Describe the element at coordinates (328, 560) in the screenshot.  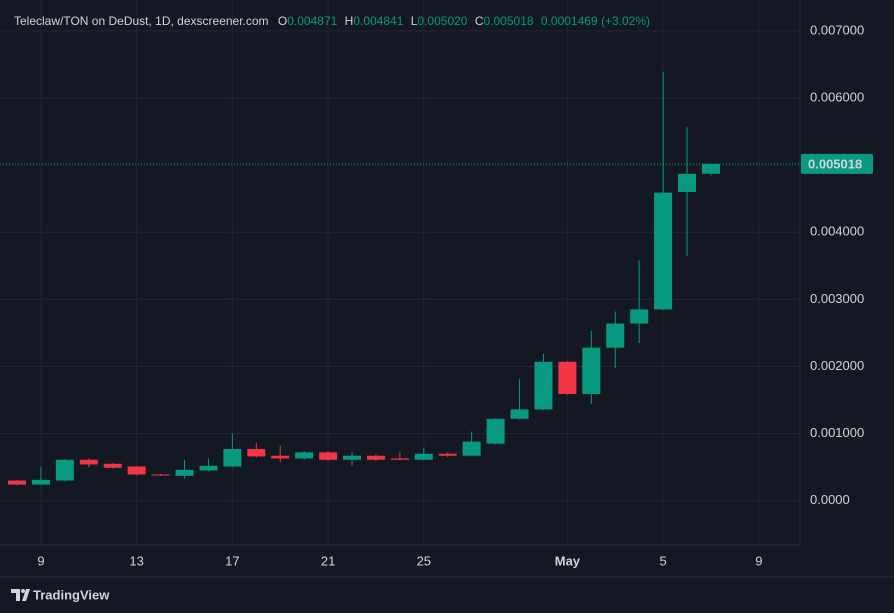
I see `x-tick-label: 21` at that location.